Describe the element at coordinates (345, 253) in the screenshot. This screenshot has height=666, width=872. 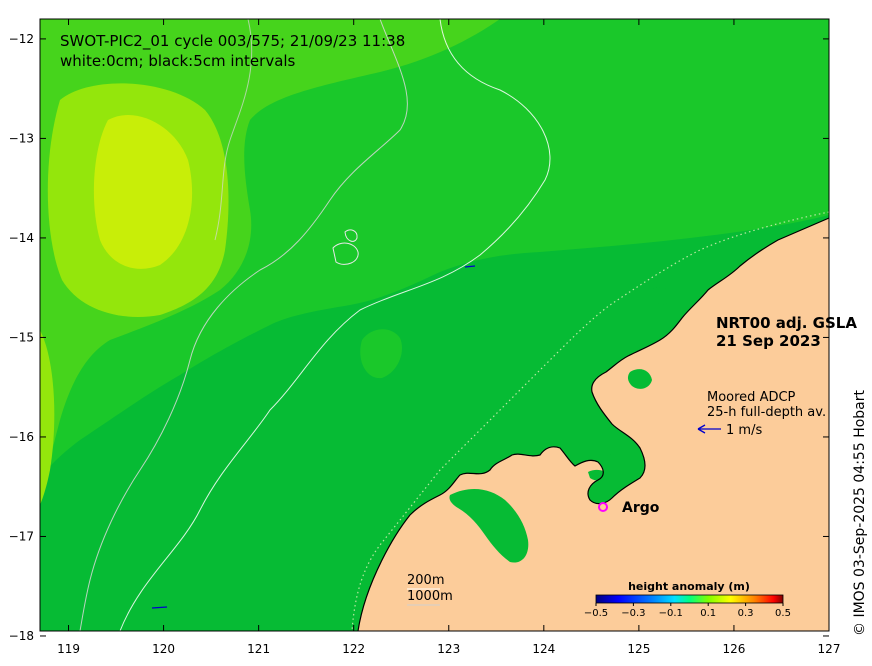
I see `reef-outline` at that location.